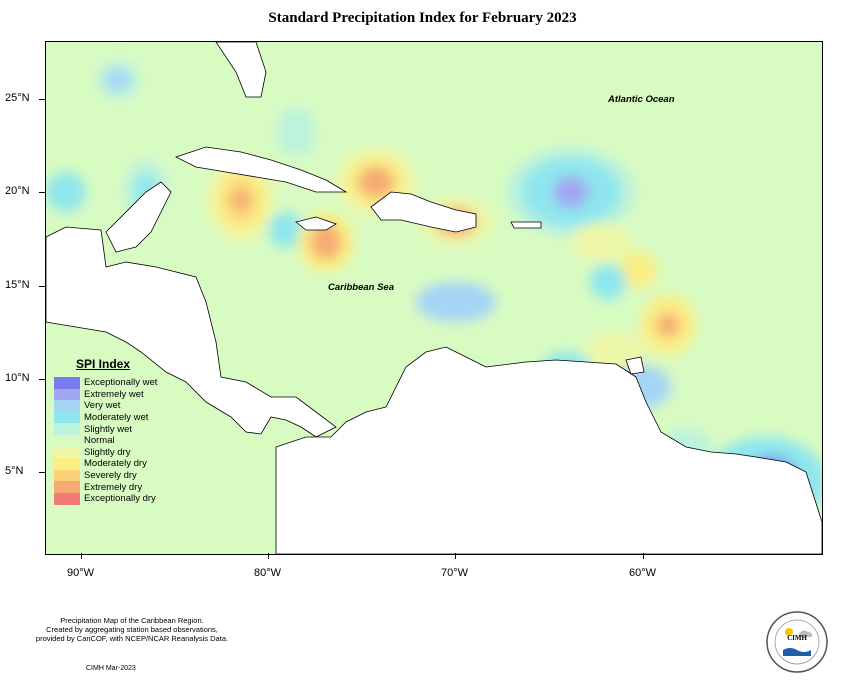 Image resolution: width=845 pixels, height=684 pixels. I want to click on y-tick-label: 15°N, so click(17, 285).